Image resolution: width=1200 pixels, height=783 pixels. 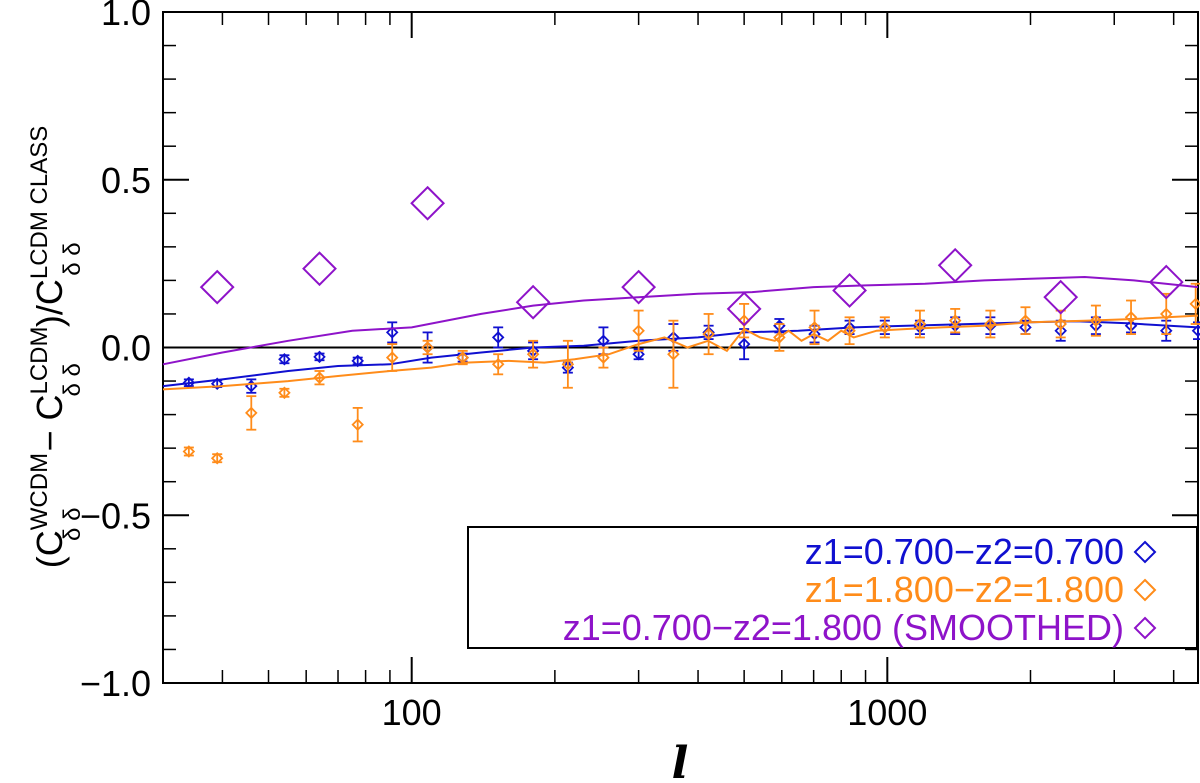 I want to click on y-axis-title: (CWCDM δ δ − CLCDM δ δ)/CLCDM CLASS δ δ, so click(x=56, y=347).